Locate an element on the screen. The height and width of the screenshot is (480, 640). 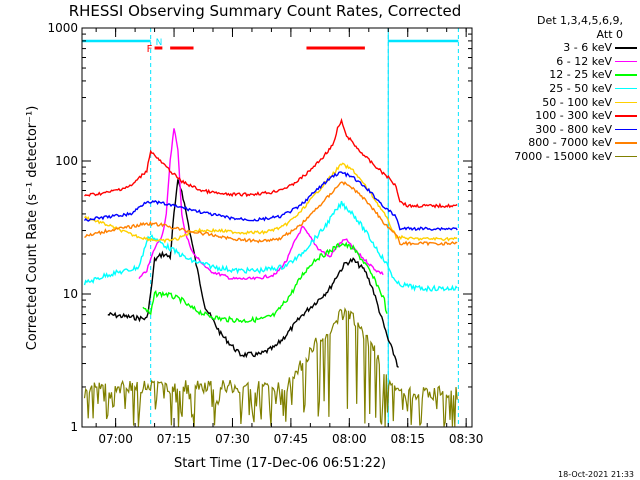
legend-entry: 25 - 50 keV is located at coordinates (562, 89).